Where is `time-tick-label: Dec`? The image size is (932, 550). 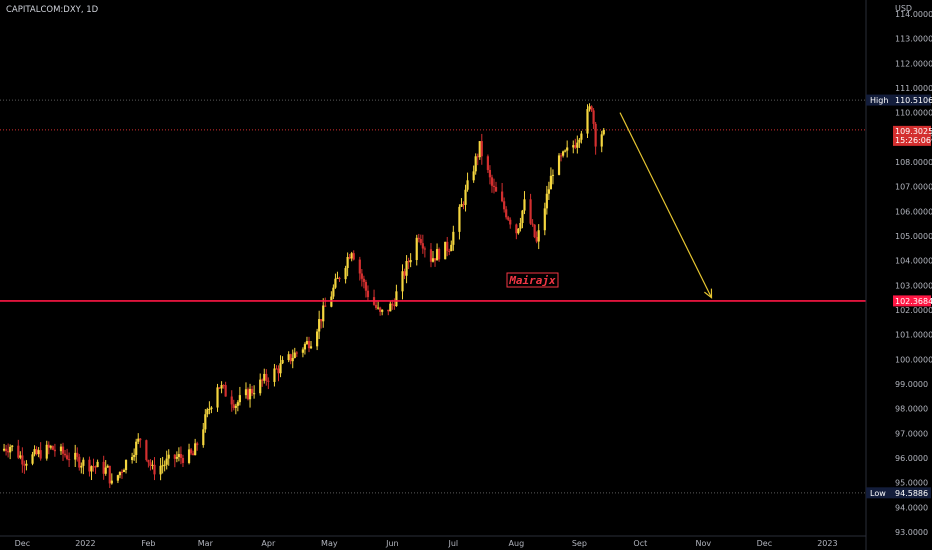
time-tick-label: Dec is located at coordinates (764, 543).